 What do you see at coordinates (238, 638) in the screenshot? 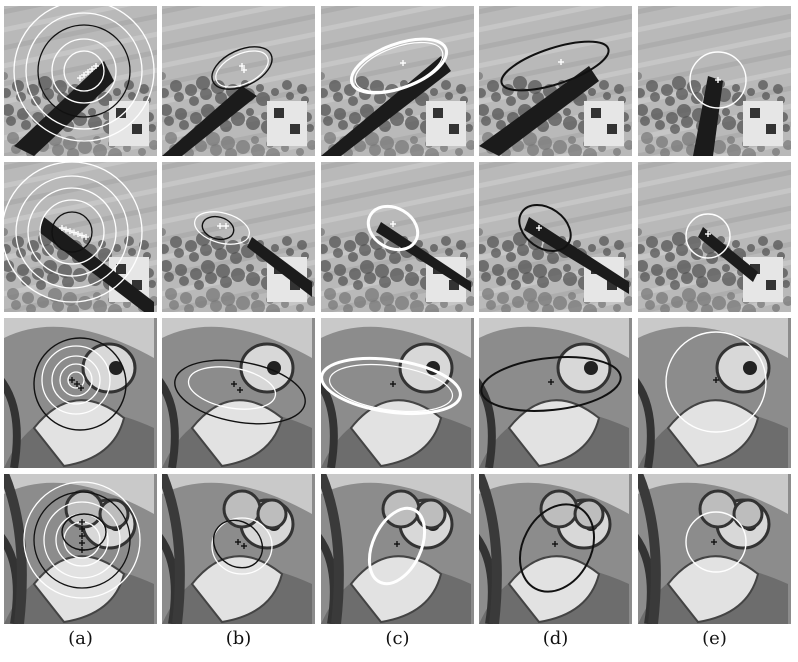
I see `label-b: (b)` at bounding box center [238, 638].